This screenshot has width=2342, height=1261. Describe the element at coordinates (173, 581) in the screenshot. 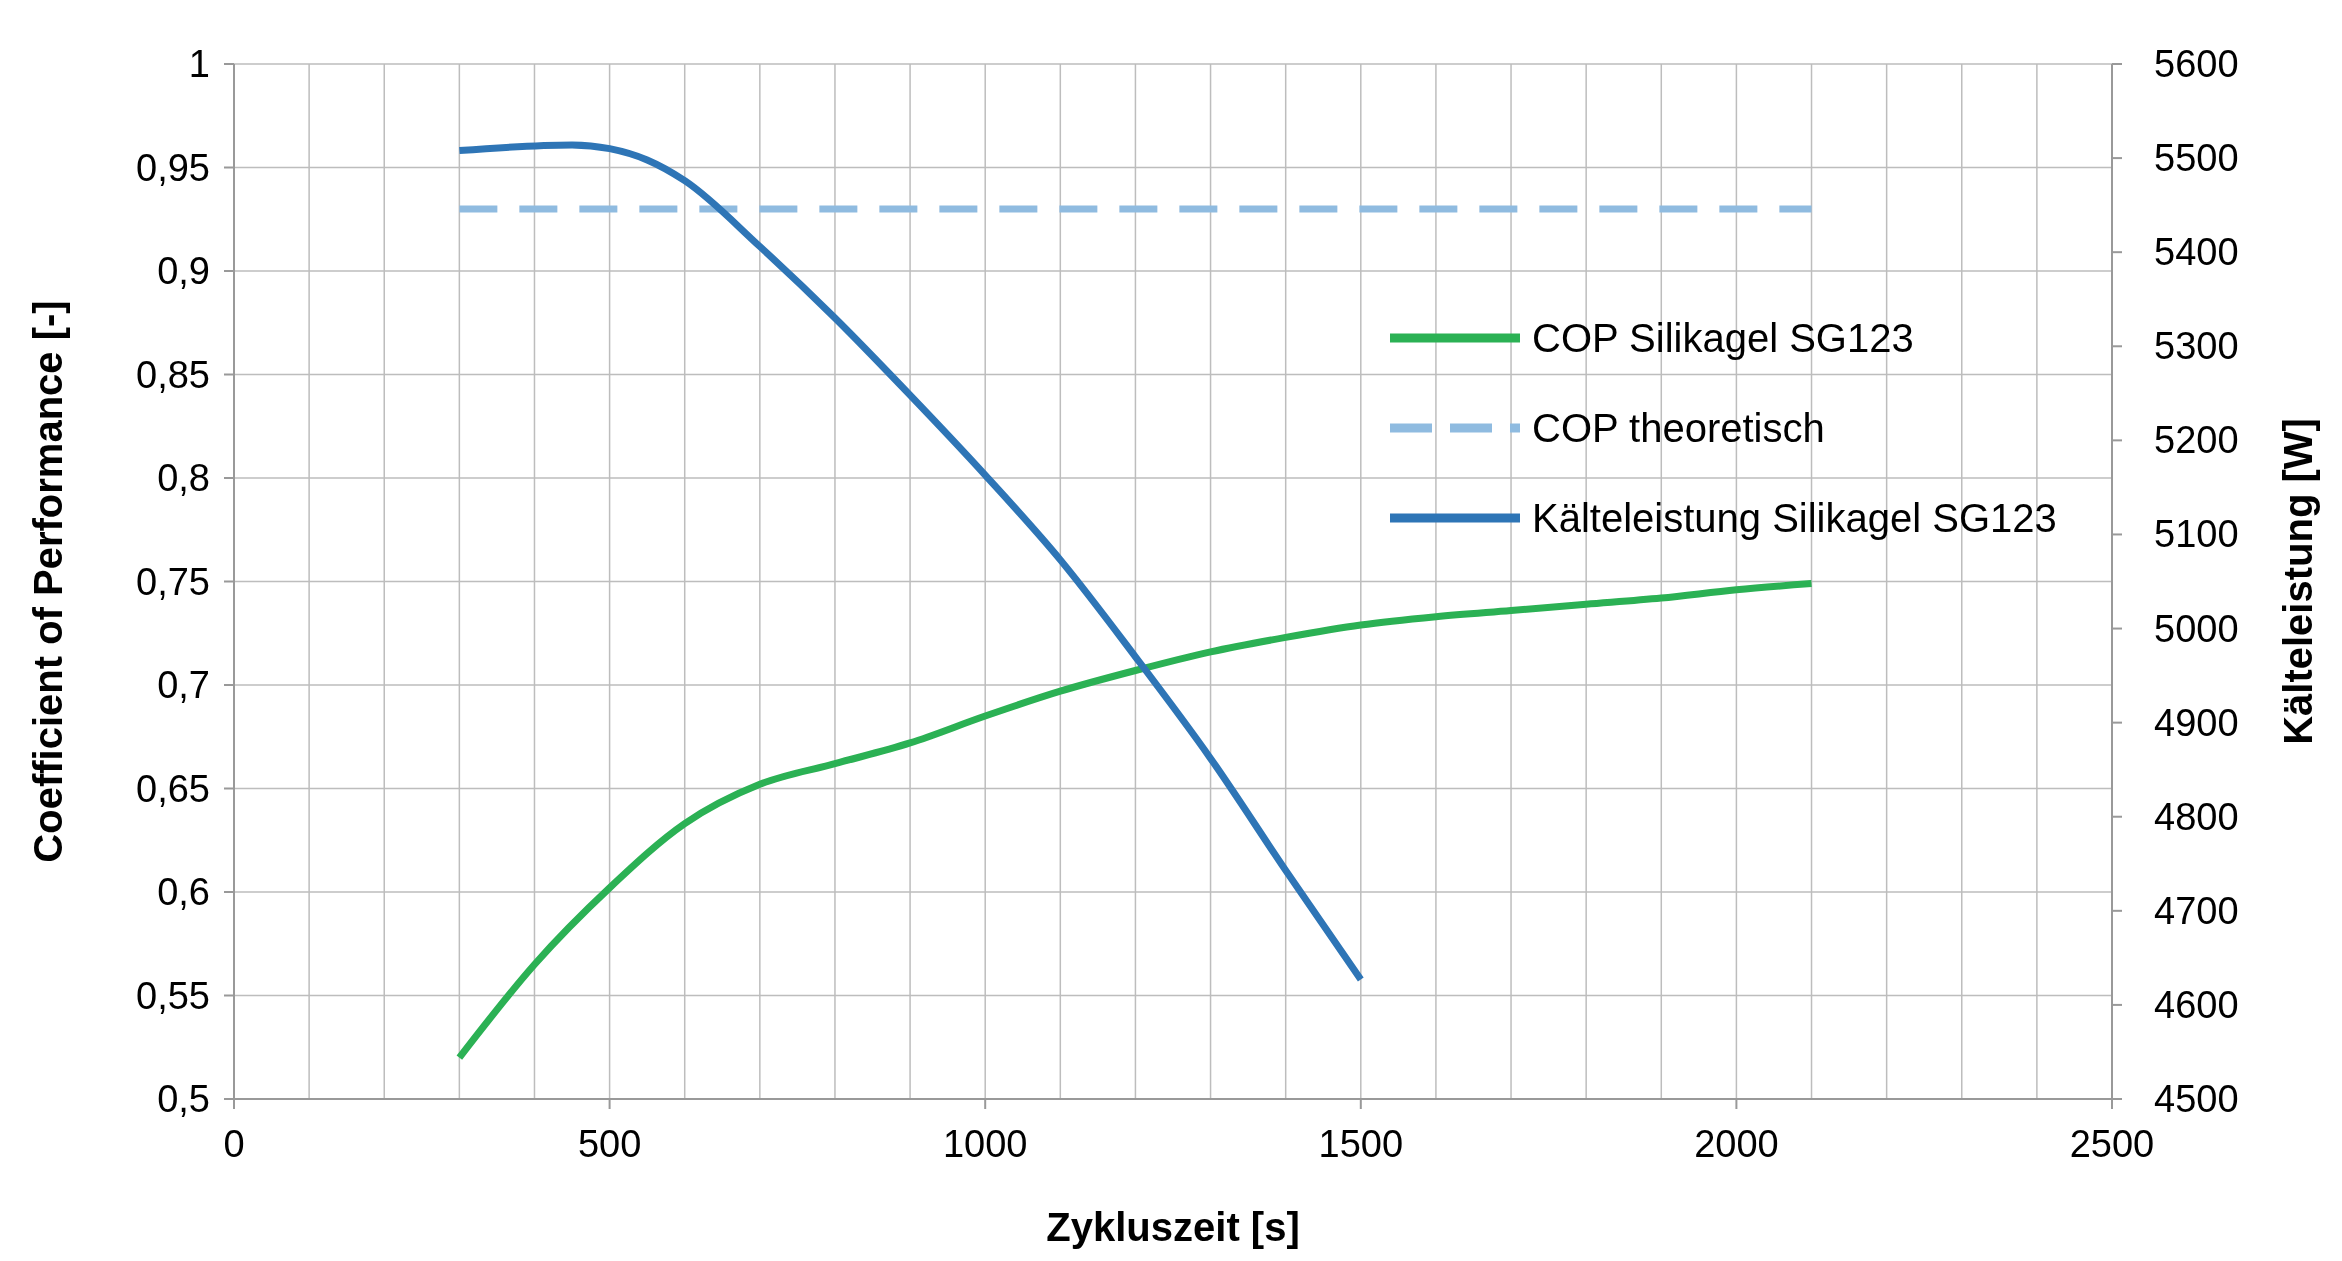

I see `y-tick-label: 0,75` at that location.